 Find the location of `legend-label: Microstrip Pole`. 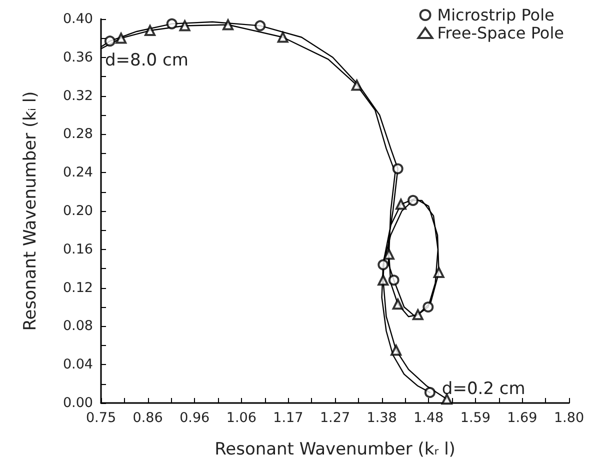

legend-label: Microstrip Pole is located at coordinates (495, 15).